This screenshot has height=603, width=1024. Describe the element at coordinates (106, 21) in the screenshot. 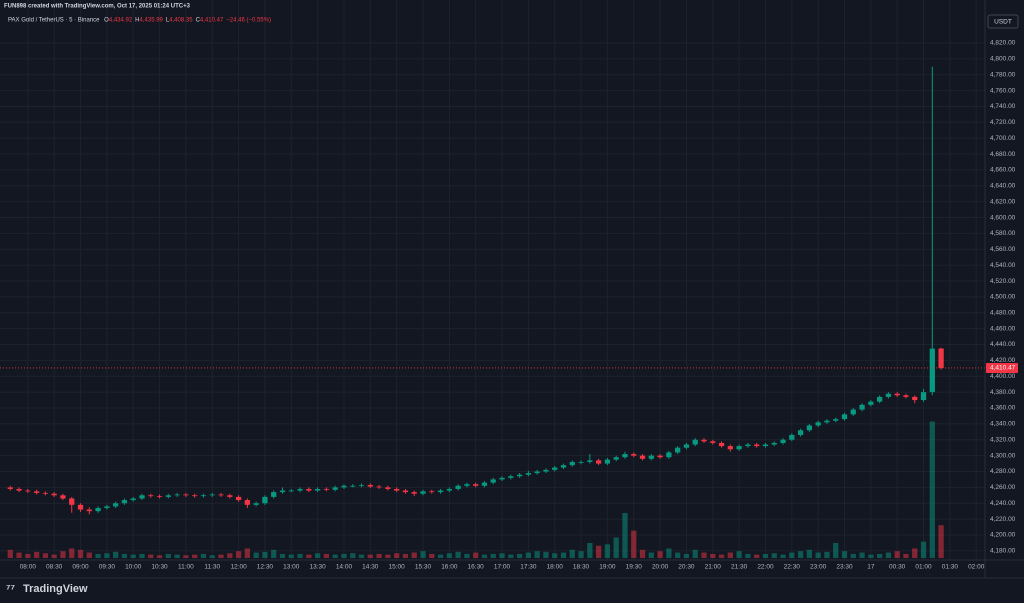

I see `legend-key: O` at that location.